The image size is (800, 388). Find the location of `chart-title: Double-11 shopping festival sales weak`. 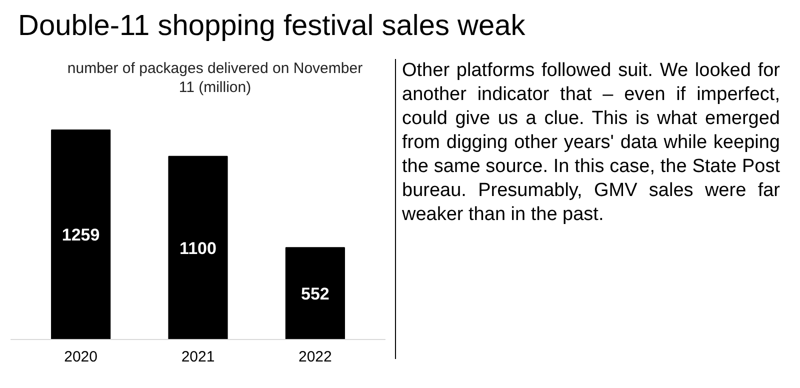

chart-title: Double-11 shopping festival sales weak is located at coordinates (272, 26).